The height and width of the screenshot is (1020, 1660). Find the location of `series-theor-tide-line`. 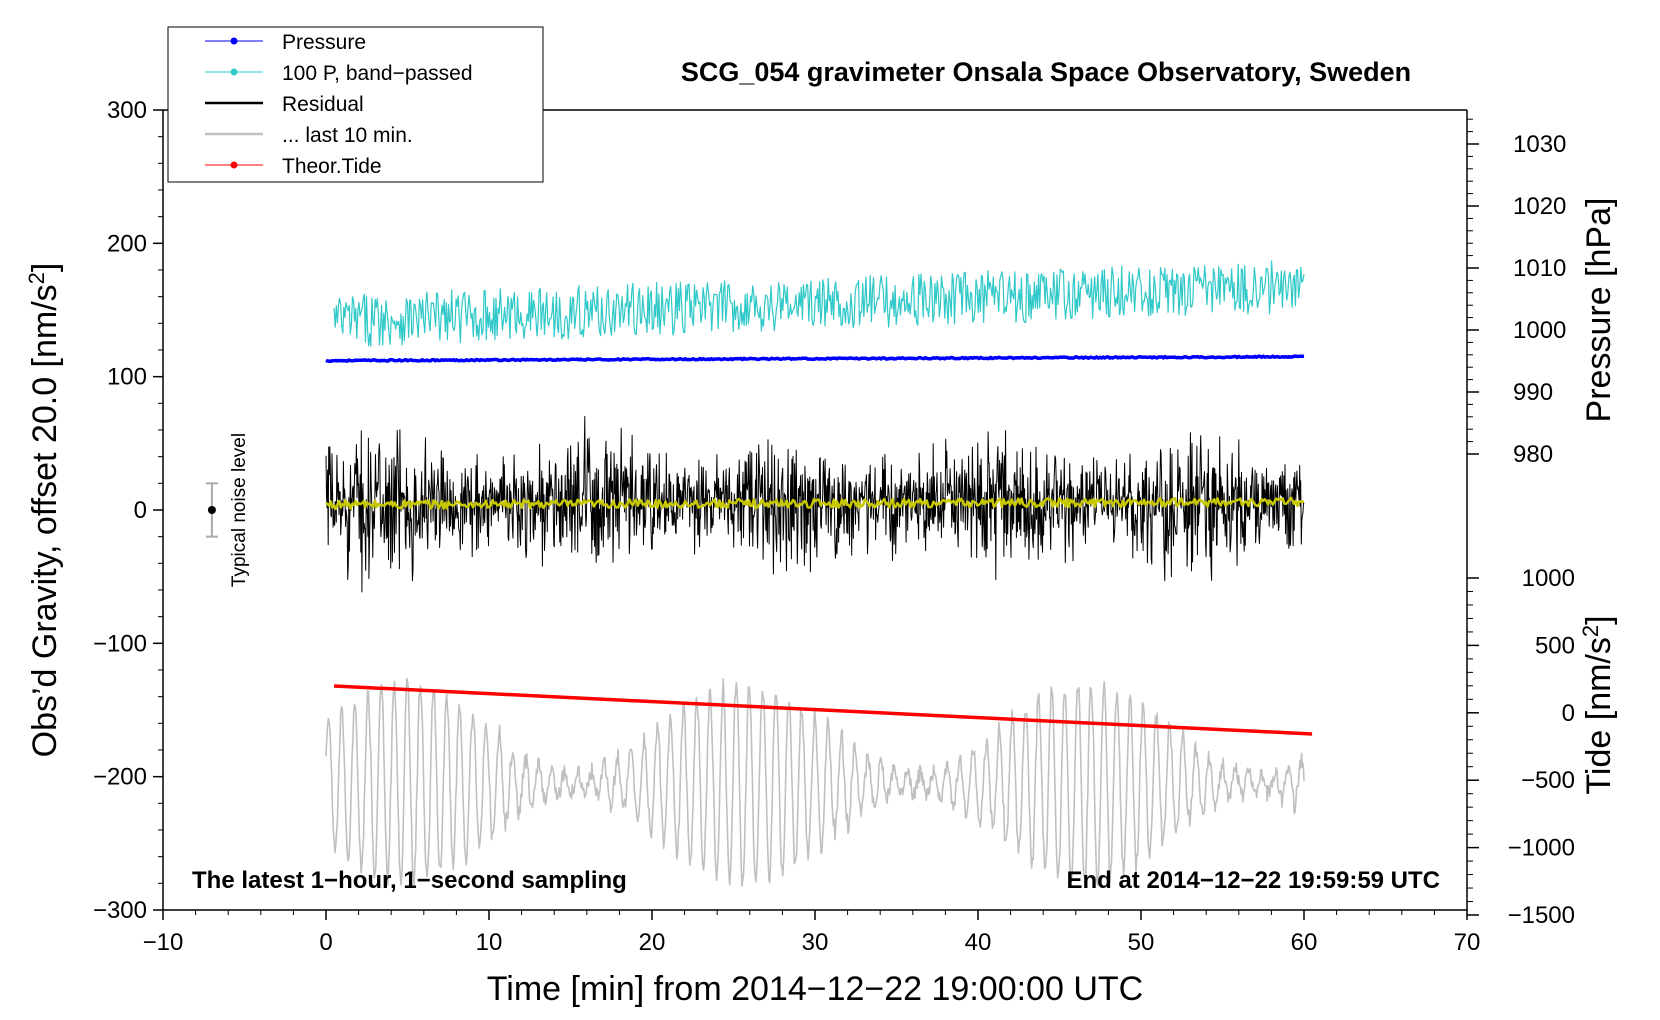

series-theor-tide-line is located at coordinates (823, 710).